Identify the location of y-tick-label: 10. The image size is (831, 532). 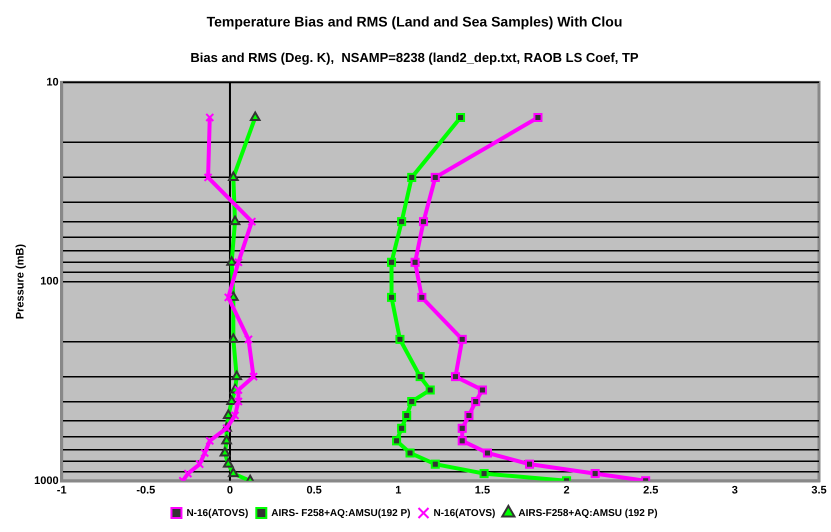
(52, 82).